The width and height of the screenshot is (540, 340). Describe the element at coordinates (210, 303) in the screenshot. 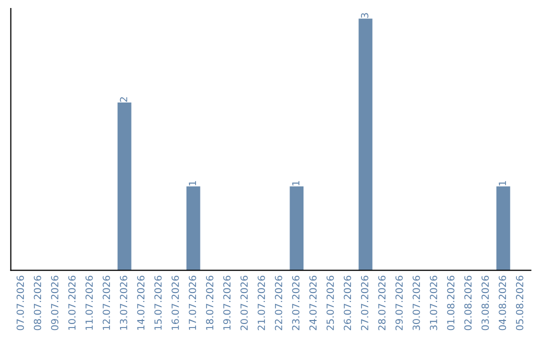

I see `x-tick-label: 18.07.2026` at that location.